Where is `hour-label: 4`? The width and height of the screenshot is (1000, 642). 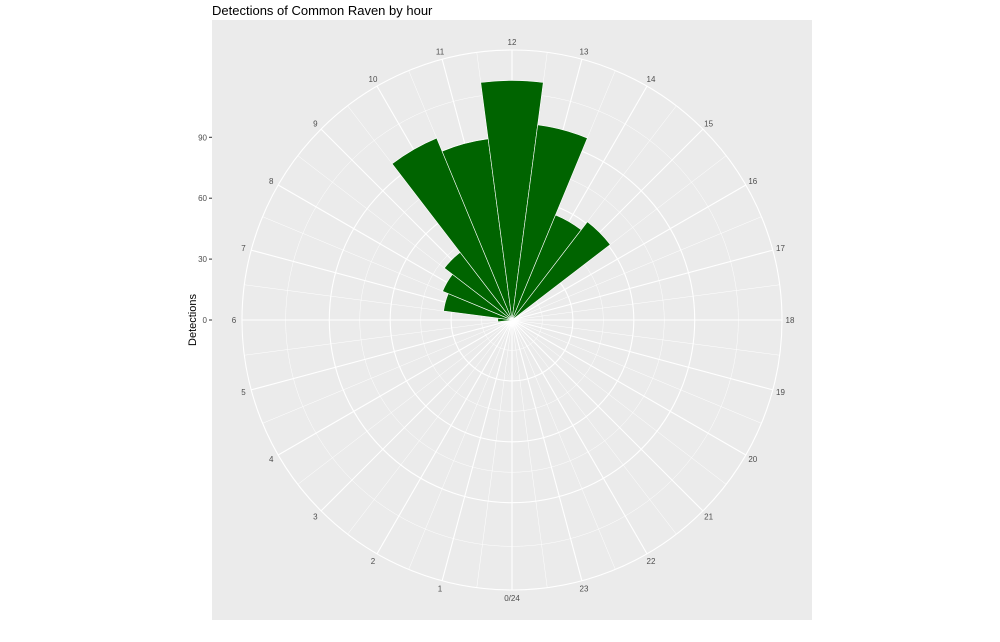
hour-label: 4 is located at coordinates (271, 459).